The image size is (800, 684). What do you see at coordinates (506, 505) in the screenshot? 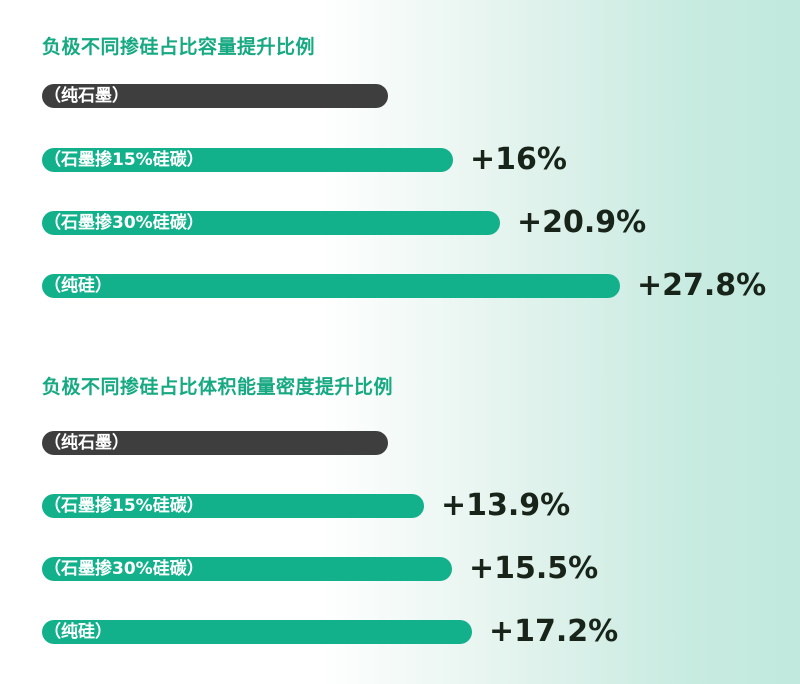
I see `data-label: +13.9%` at bounding box center [506, 505].